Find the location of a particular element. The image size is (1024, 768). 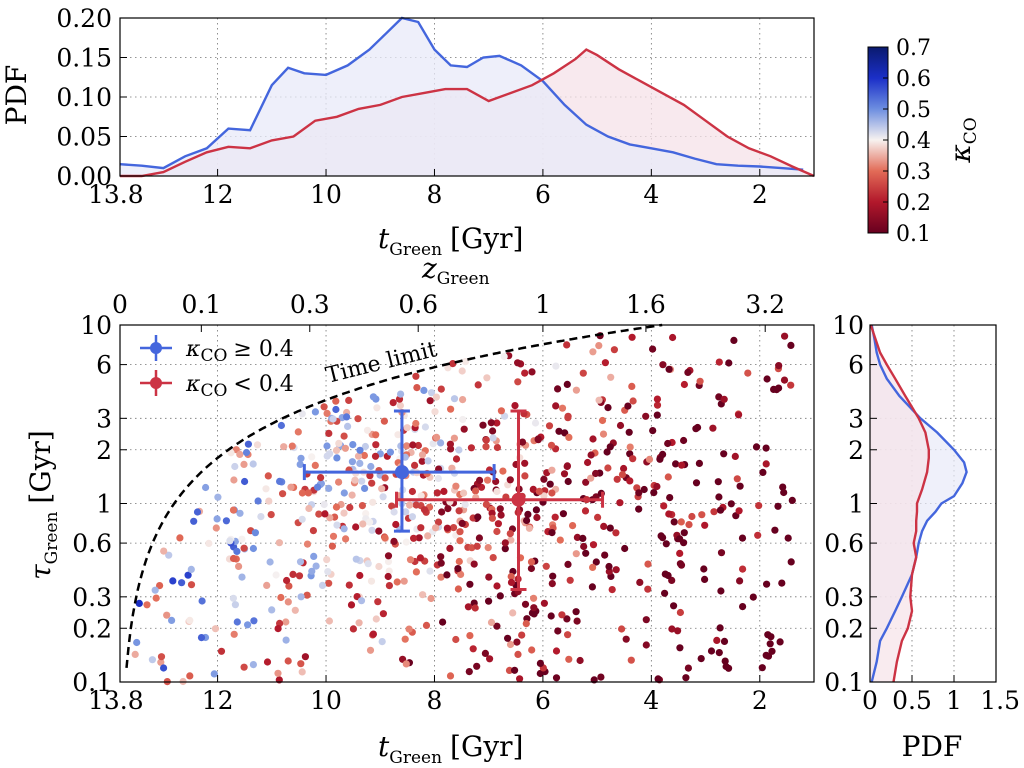

main-y-tick-label: 2 is located at coordinates (104, 450).